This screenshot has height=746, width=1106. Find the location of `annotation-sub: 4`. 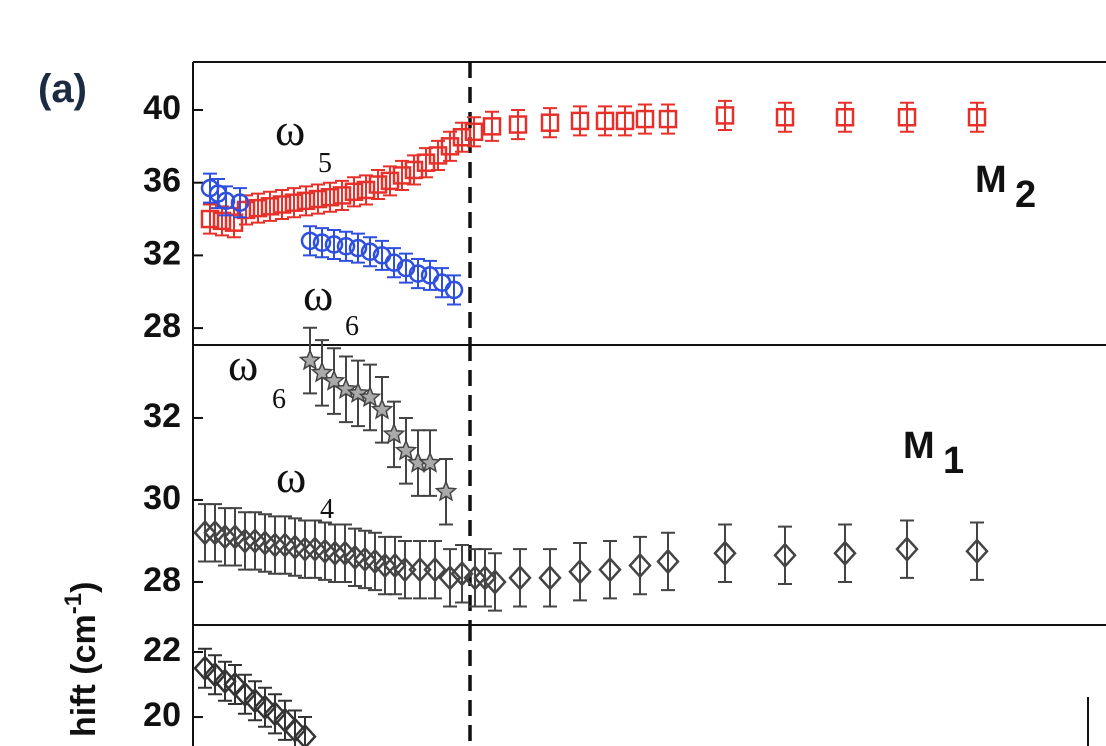

annotation-sub: 4 is located at coordinates (327, 509).